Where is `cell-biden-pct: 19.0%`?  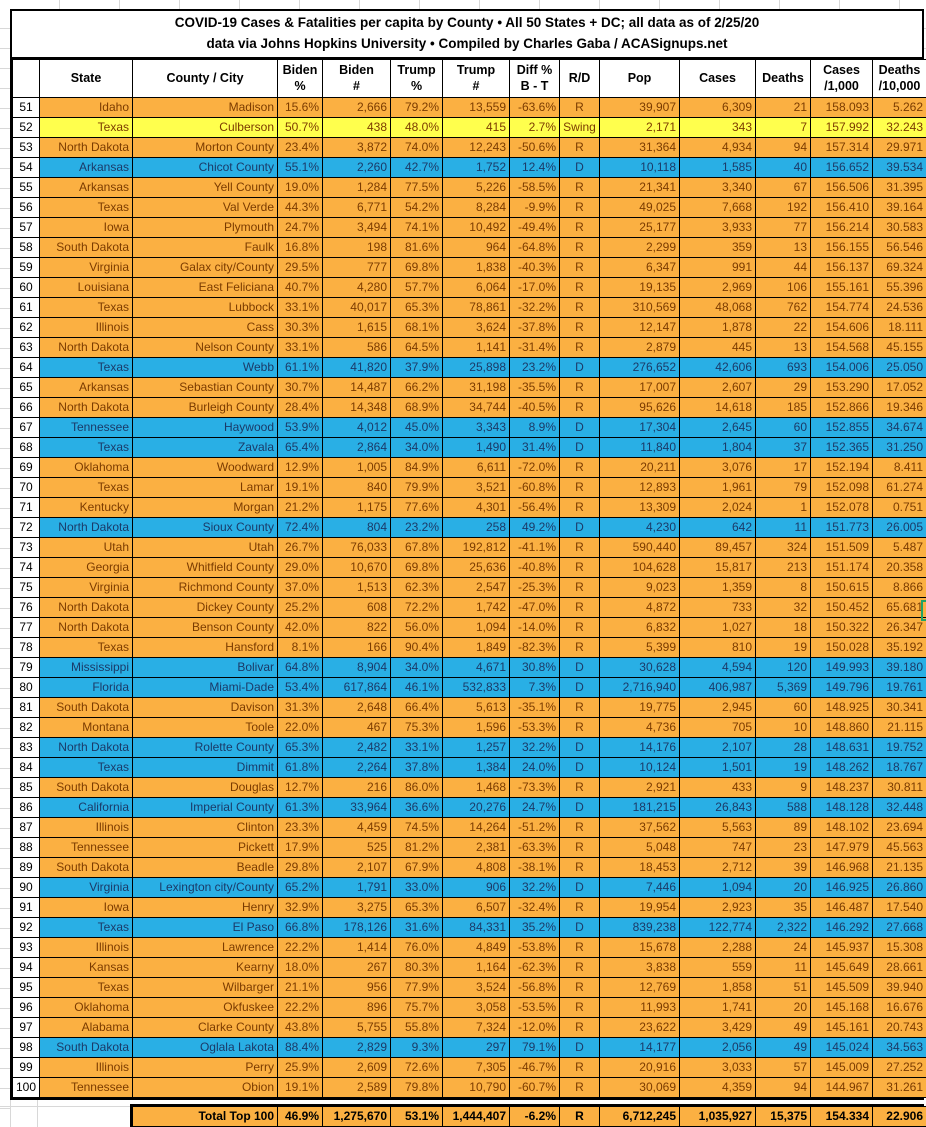
cell-biden-pct: 19.0% is located at coordinates (300, 187).